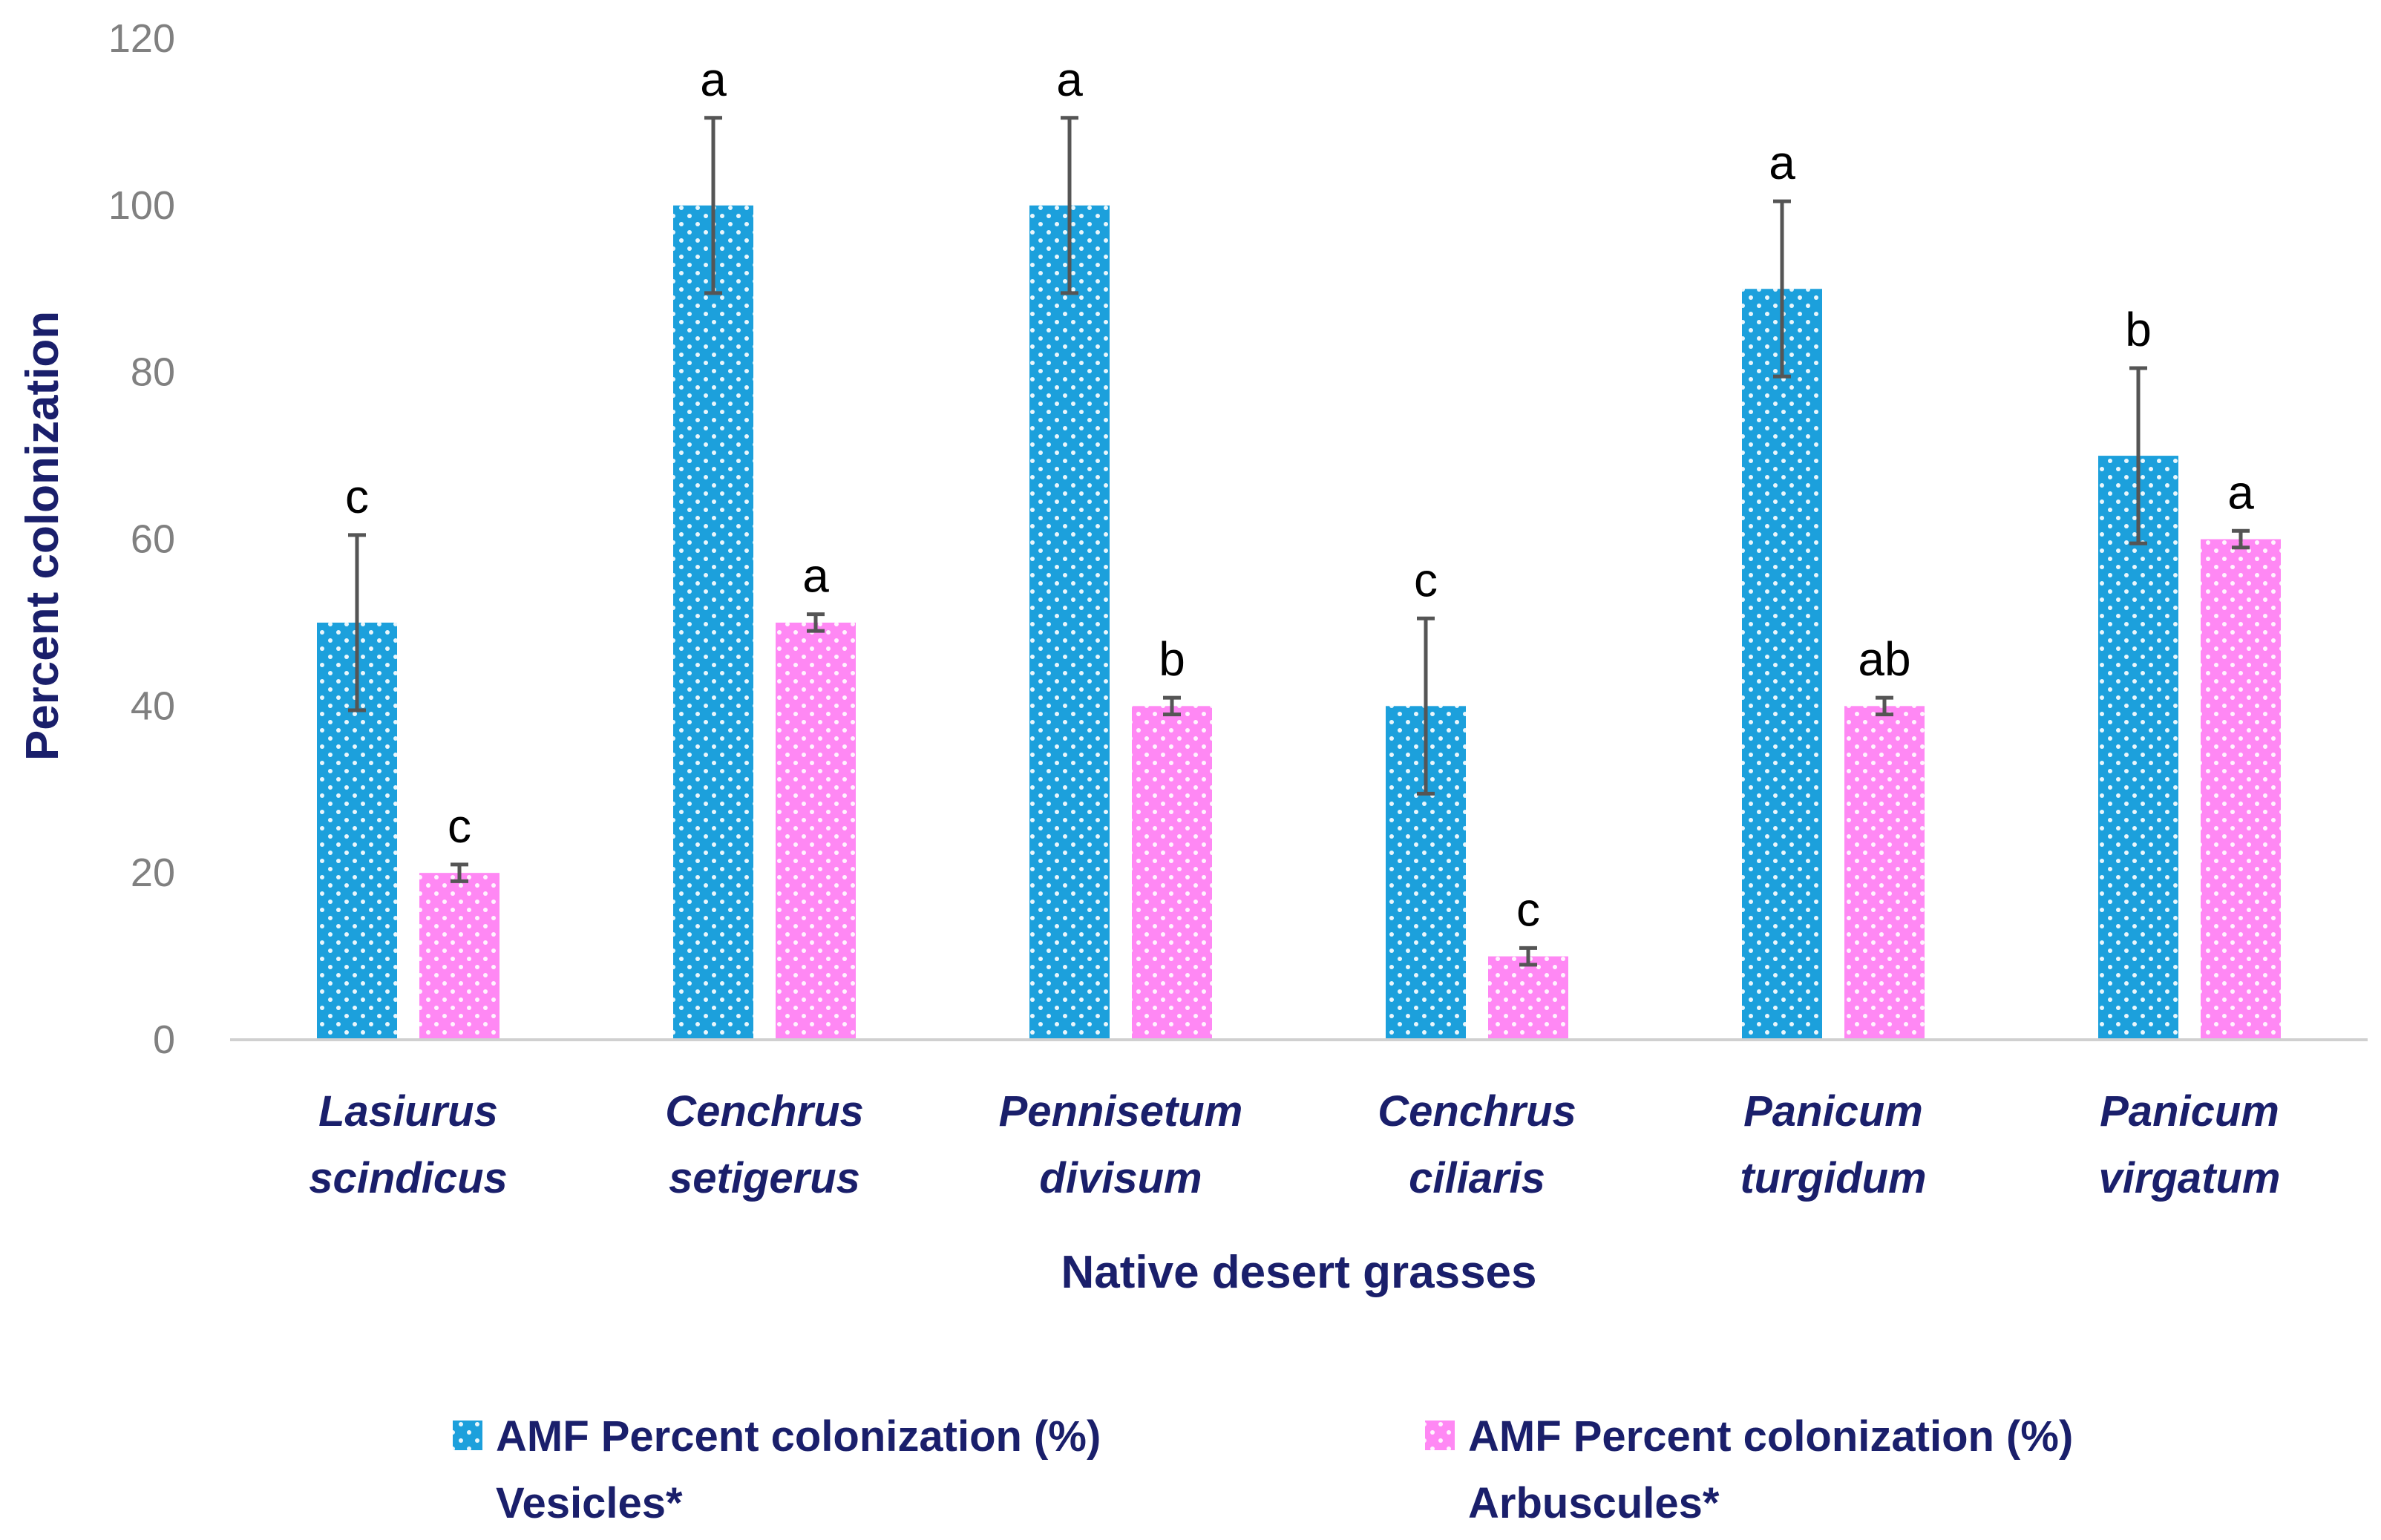 The height and width of the screenshot is (1540, 2381). I want to click on x-tick-label: ciliaris, so click(1477, 1178).